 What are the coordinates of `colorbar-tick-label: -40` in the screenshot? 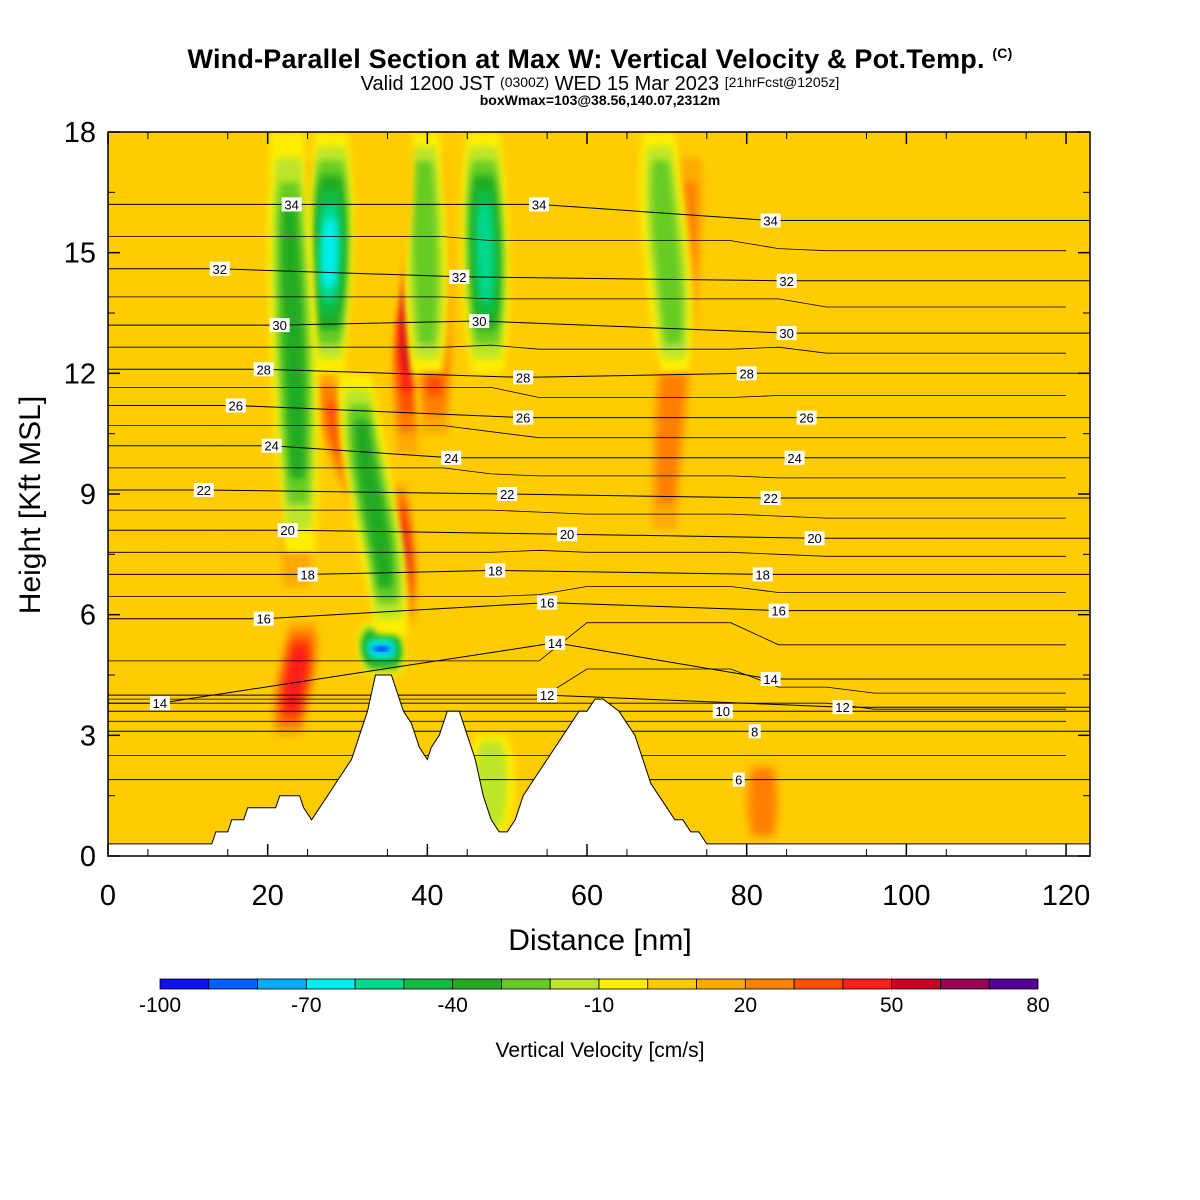 It's located at (452, 1005).